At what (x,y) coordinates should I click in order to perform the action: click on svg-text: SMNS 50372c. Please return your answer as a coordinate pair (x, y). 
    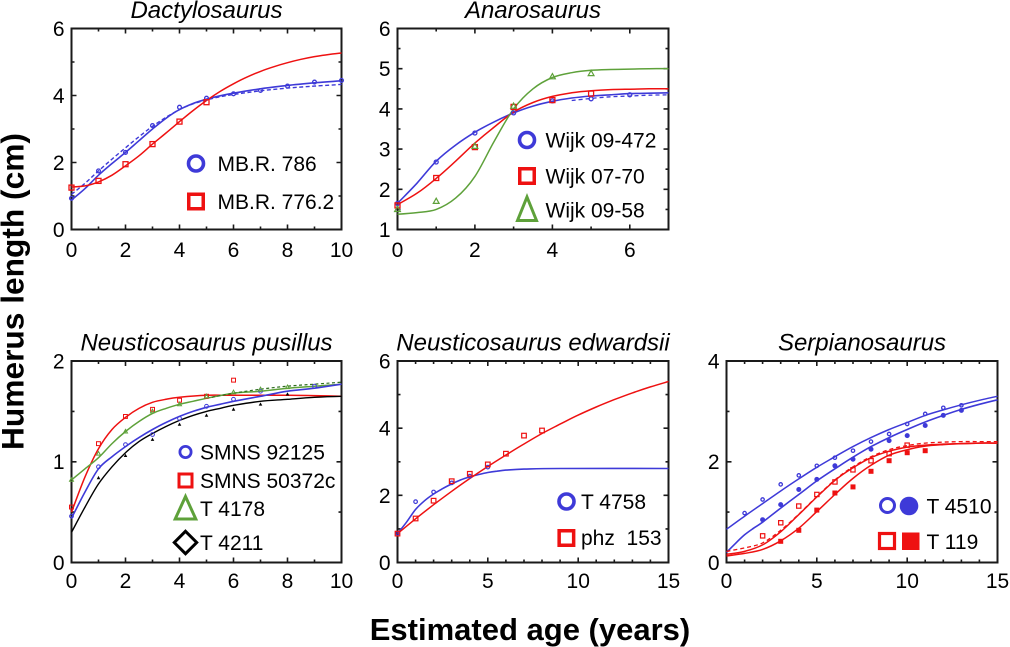
    Looking at the image, I should click on (267, 481).